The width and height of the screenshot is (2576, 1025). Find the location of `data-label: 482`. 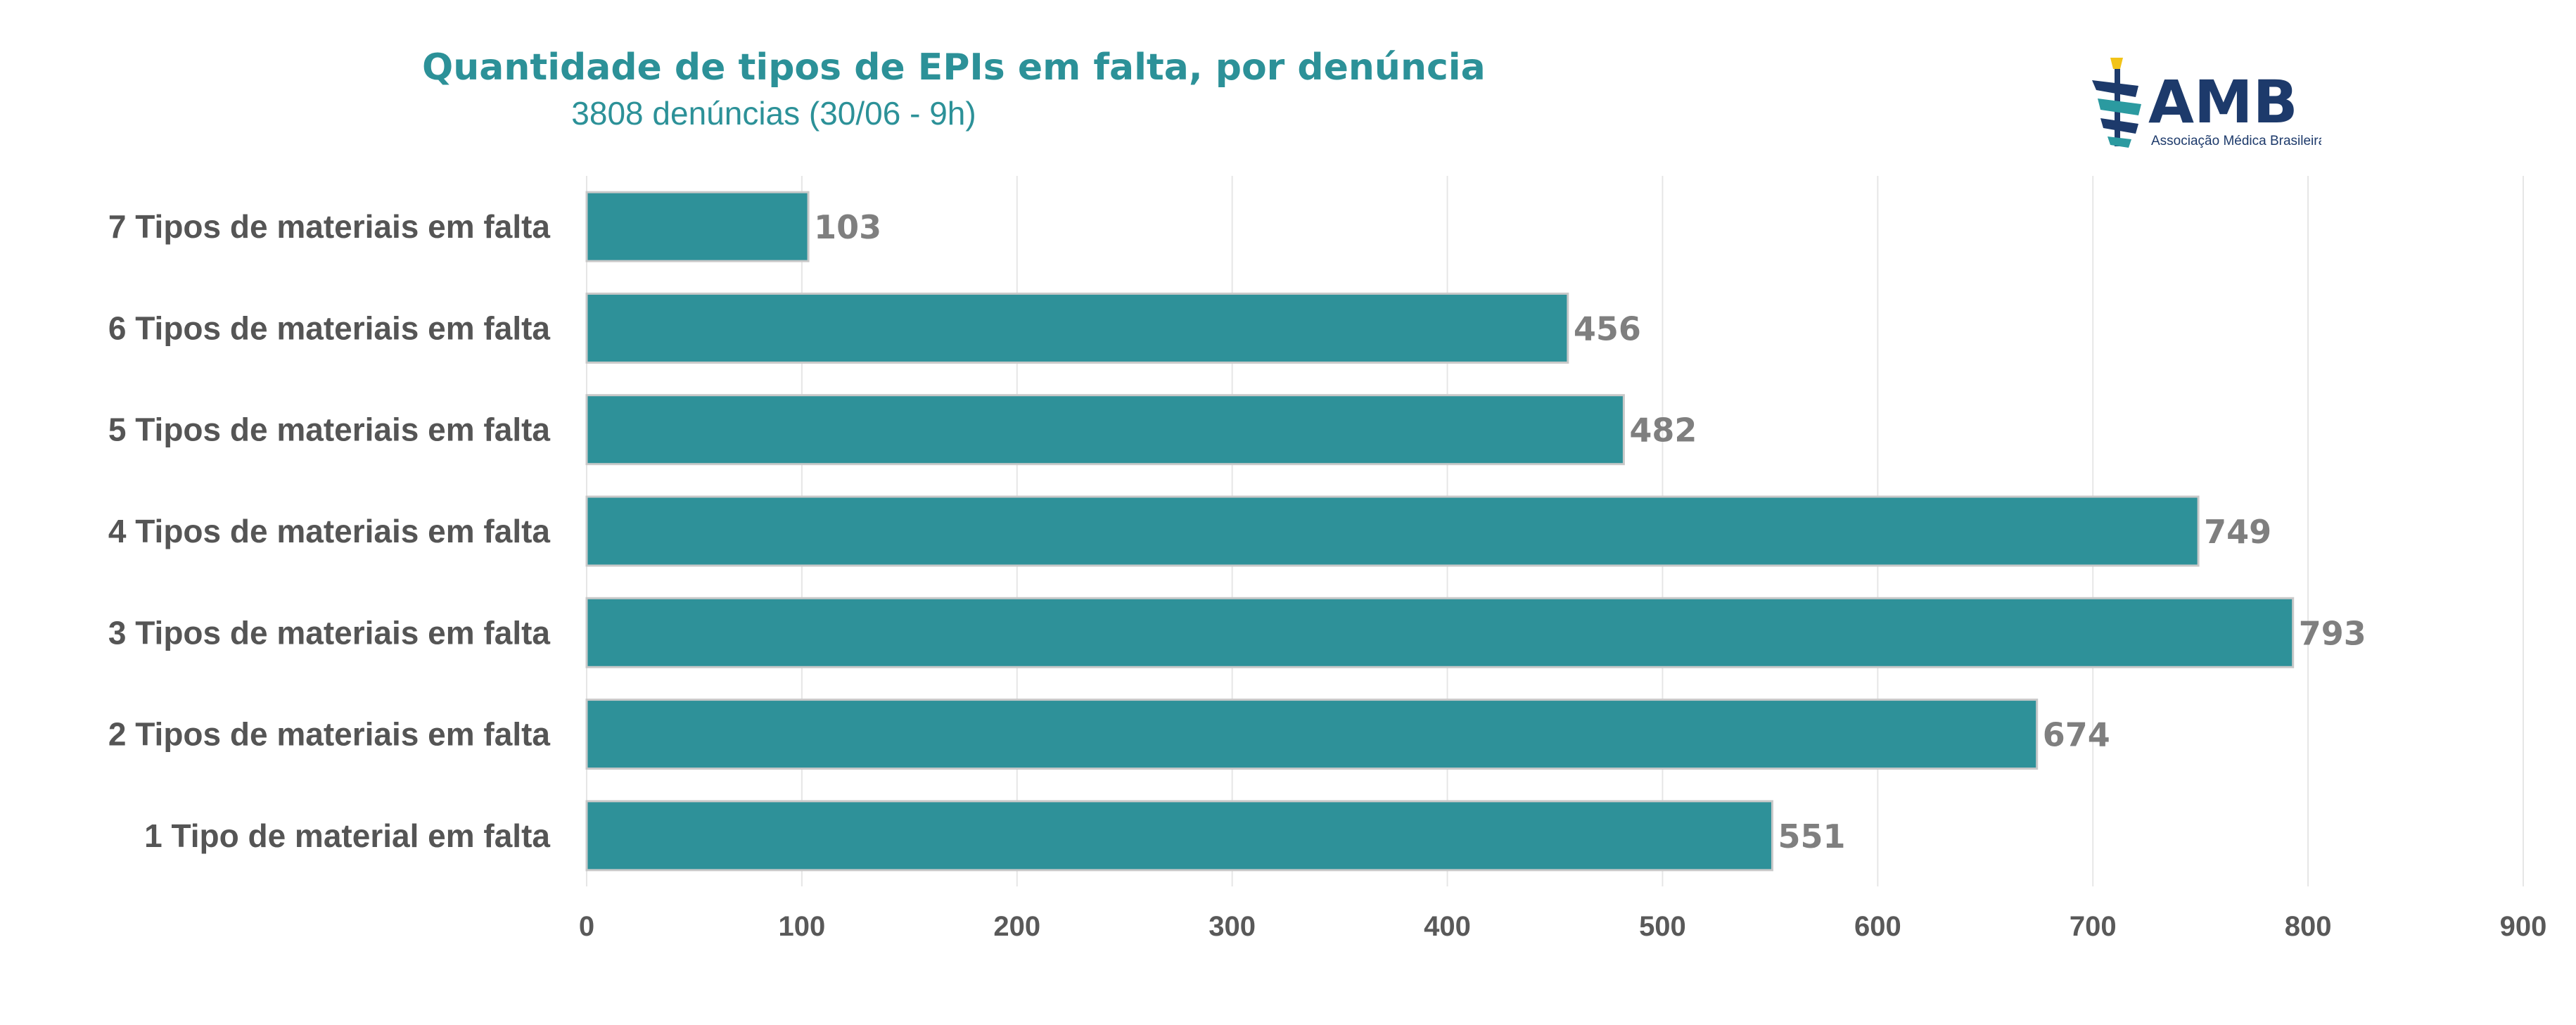

data-label: 482 is located at coordinates (1663, 431).